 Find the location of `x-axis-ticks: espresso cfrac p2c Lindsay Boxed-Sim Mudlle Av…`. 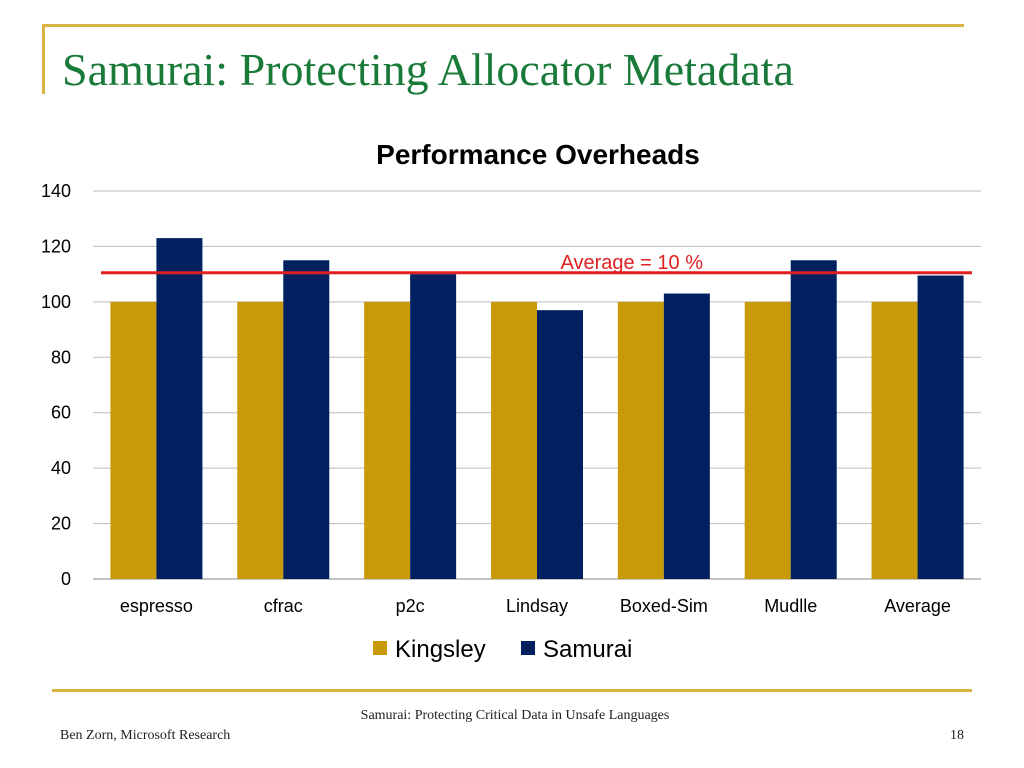

x-axis-ticks: espresso cfrac p2c Lindsay Boxed-Sim Mudlle Av… is located at coordinates (535, 606).